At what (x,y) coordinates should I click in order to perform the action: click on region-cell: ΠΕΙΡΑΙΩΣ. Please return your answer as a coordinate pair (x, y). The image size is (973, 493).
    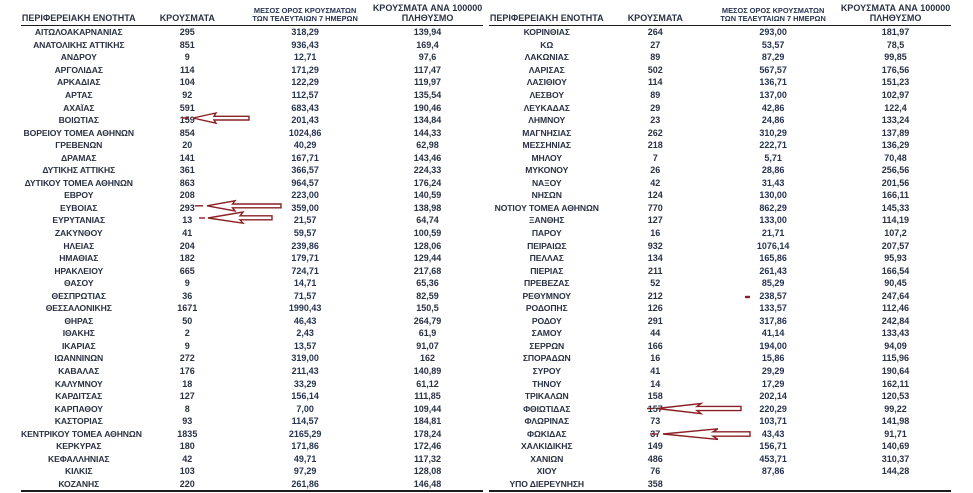
    Looking at the image, I should click on (547, 245).